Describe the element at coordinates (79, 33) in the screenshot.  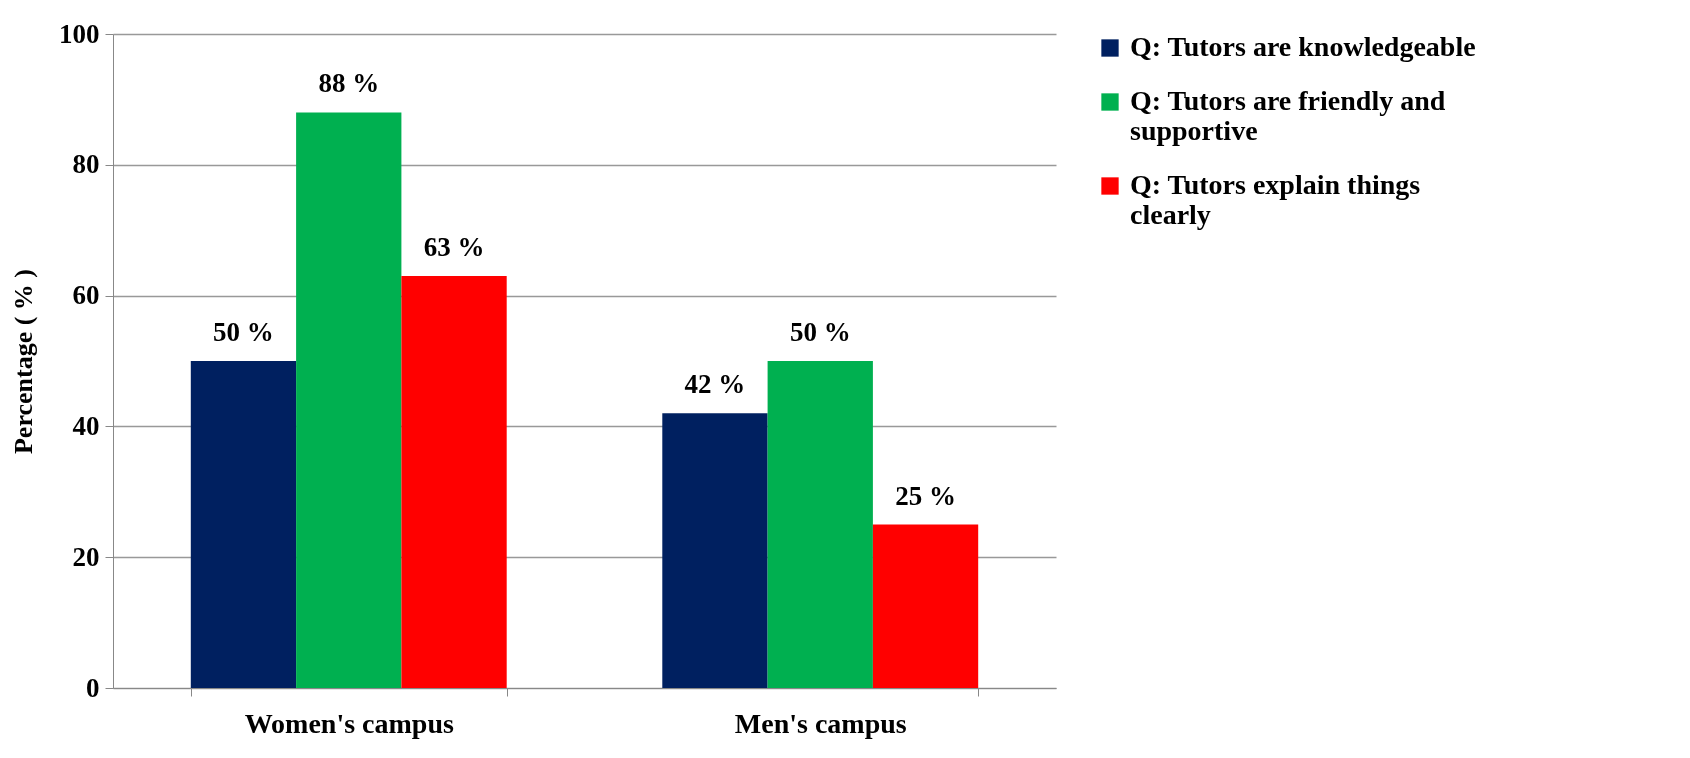
I see `y-tick-label: 100` at that location.